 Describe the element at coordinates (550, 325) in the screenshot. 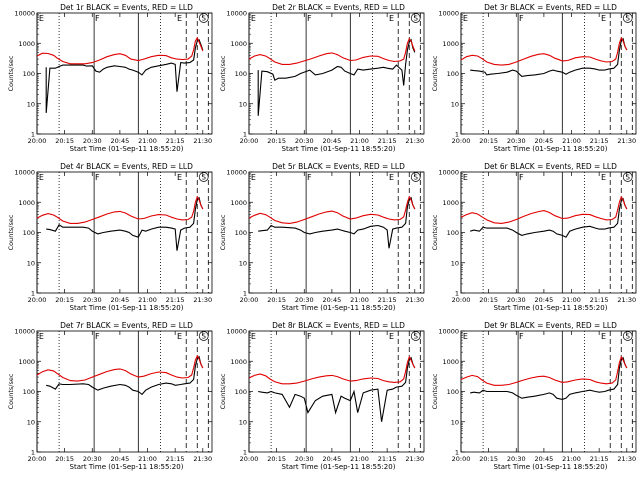

I see `chart-title: Det 9r BLACK = Events, RED = LLD` at that location.